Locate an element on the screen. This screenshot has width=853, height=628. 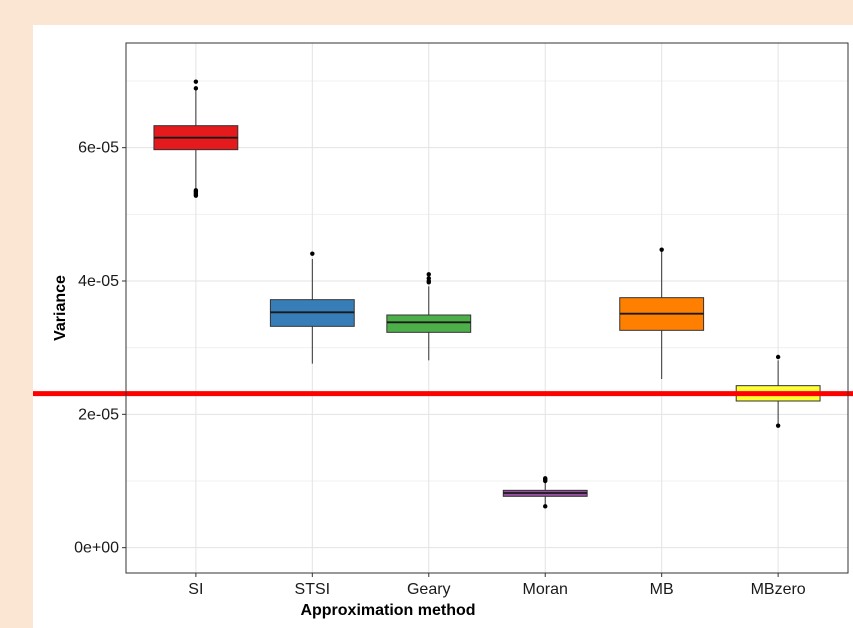
x-tick-label: MB is located at coordinates (662, 589).